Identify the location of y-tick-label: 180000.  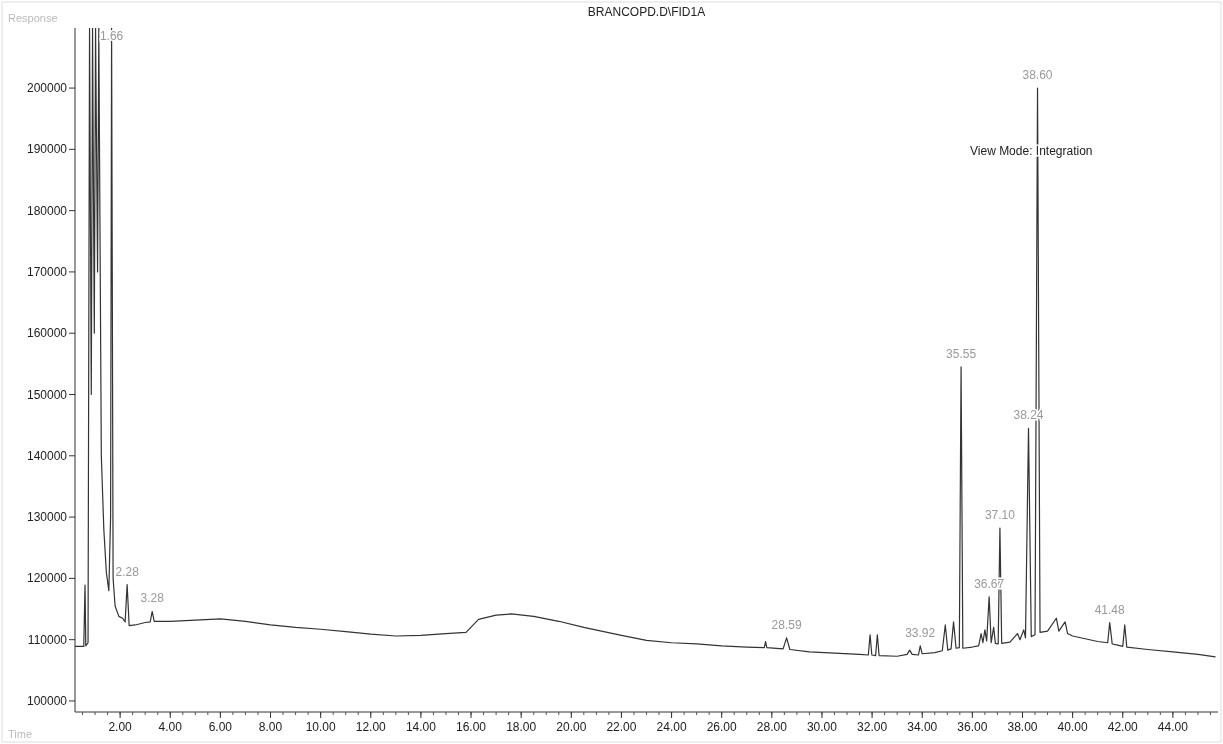
(47, 210).